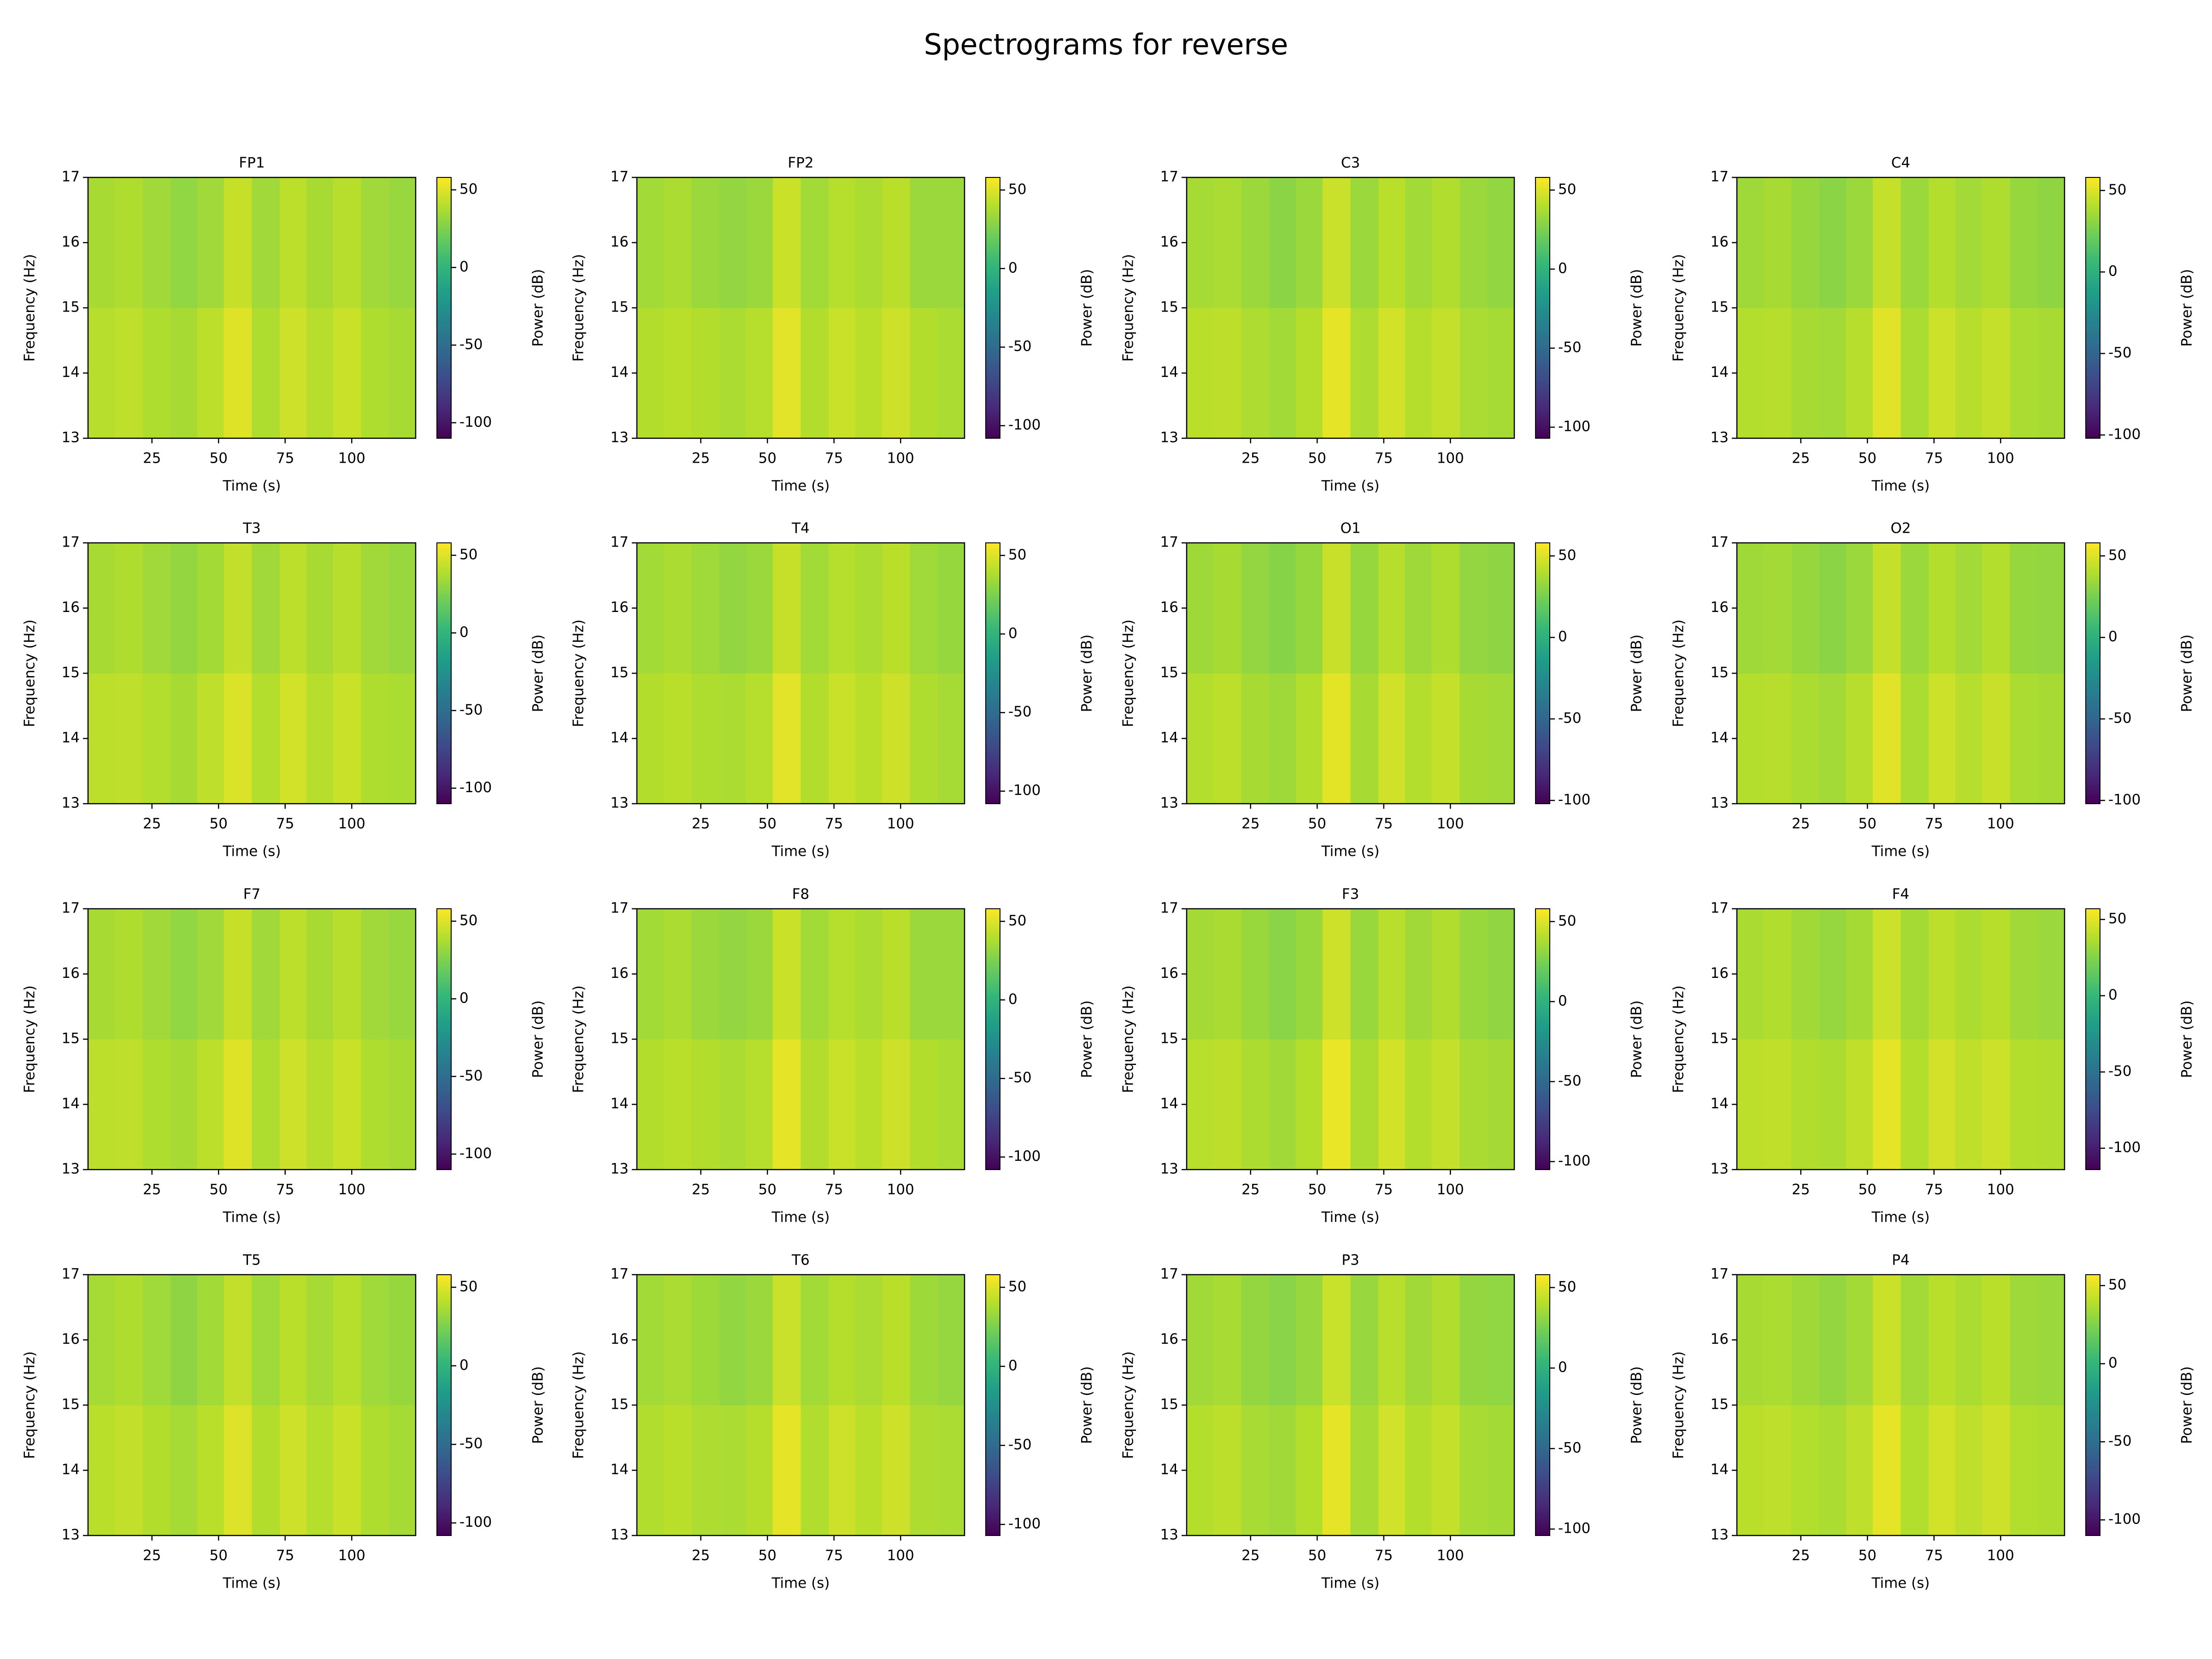 The image size is (2212, 1659). What do you see at coordinates (800, 528) in the screenshot?
I see `panel-title: T4` at bounding box center [800, 528].